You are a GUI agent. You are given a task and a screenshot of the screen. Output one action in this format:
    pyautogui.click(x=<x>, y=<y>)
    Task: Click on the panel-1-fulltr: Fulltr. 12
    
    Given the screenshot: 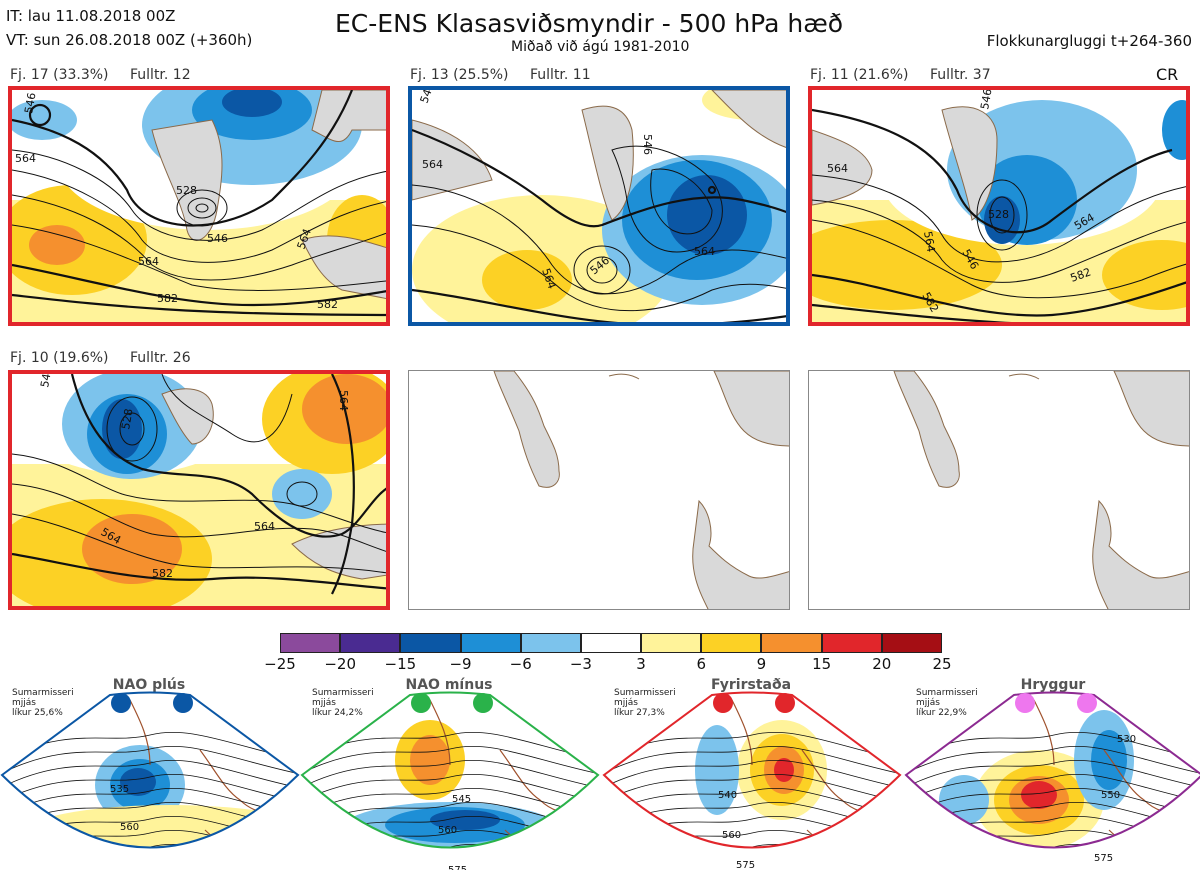 What is the action you would take?
    pyautogui.click(x=160, y=75)
    